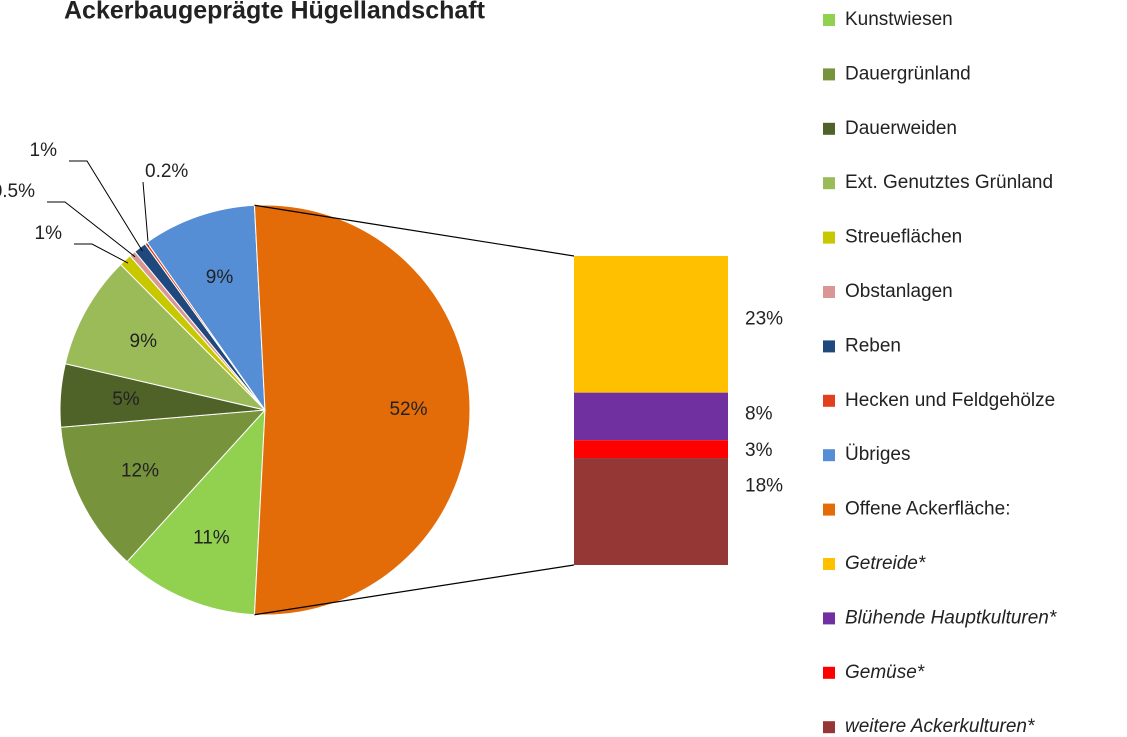  I want to click on data-label: 11%, so click(211, 538).